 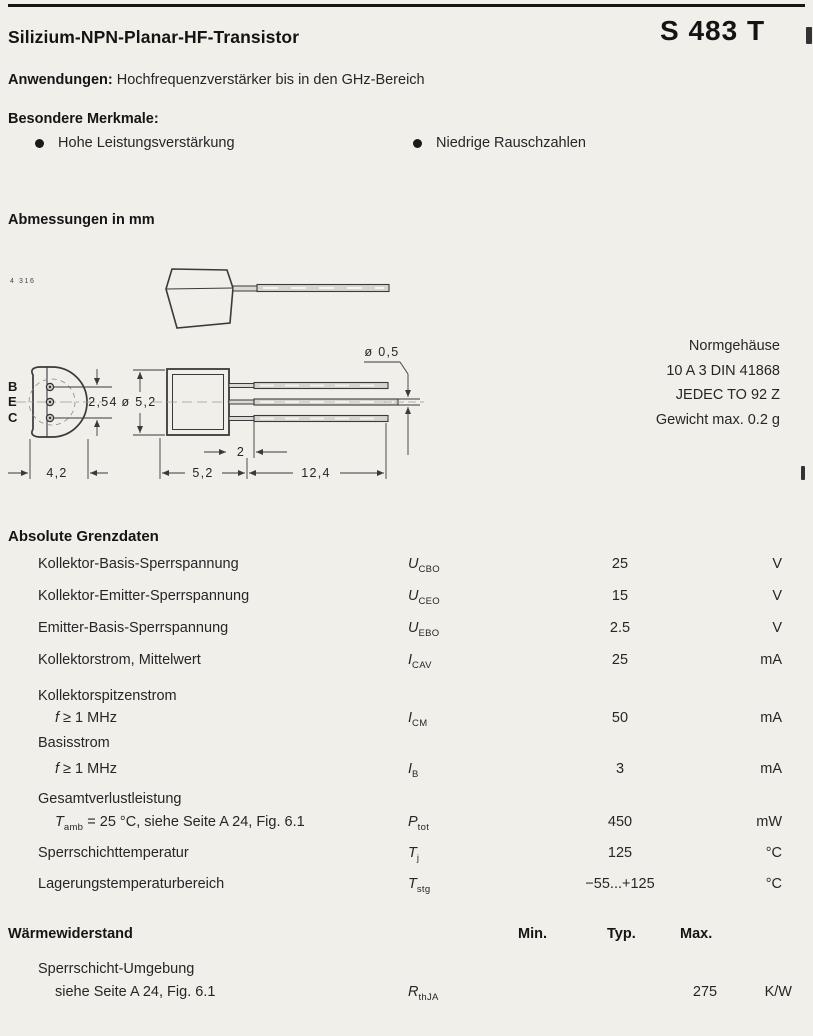 What do you see at coordinates (413, 822) in the screenshot?
I see `symbol-base: P` at bounding box center [413, 822].